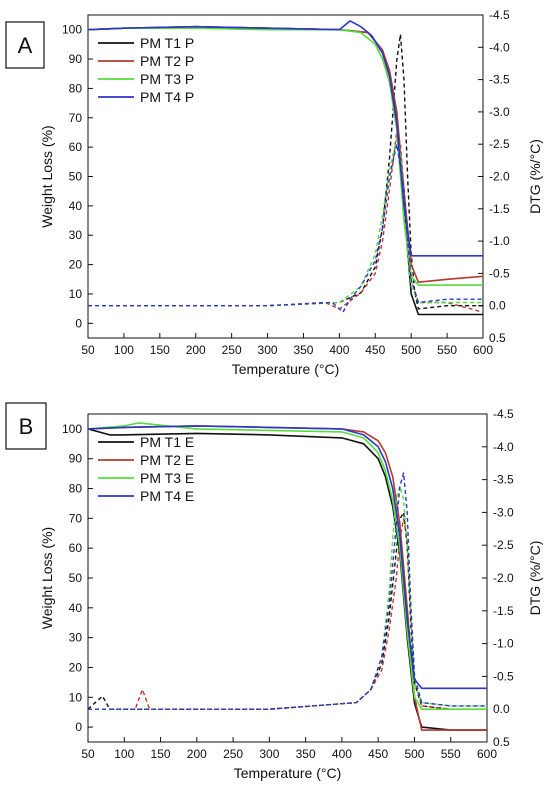 The width and height of the screenshot is (550, 799). Describe the element at coordinates (167, 442) in the screenshot. I see `legend-label: PM T1 E` at that location.